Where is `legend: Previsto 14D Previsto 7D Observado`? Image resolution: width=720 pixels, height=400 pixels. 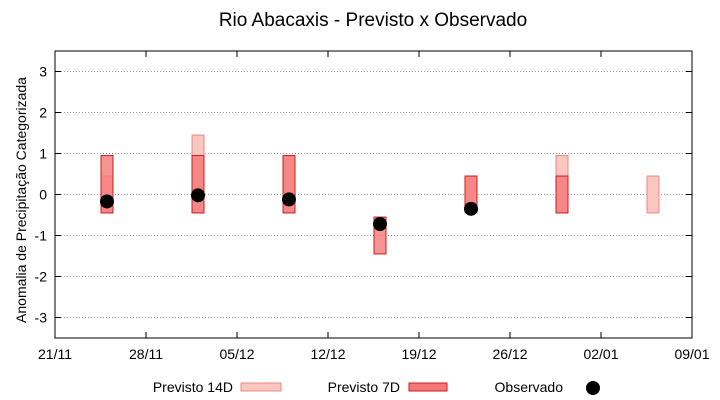
legend: Previsto 14D Previsto 7D Observado is located at coordinates (376, 387).